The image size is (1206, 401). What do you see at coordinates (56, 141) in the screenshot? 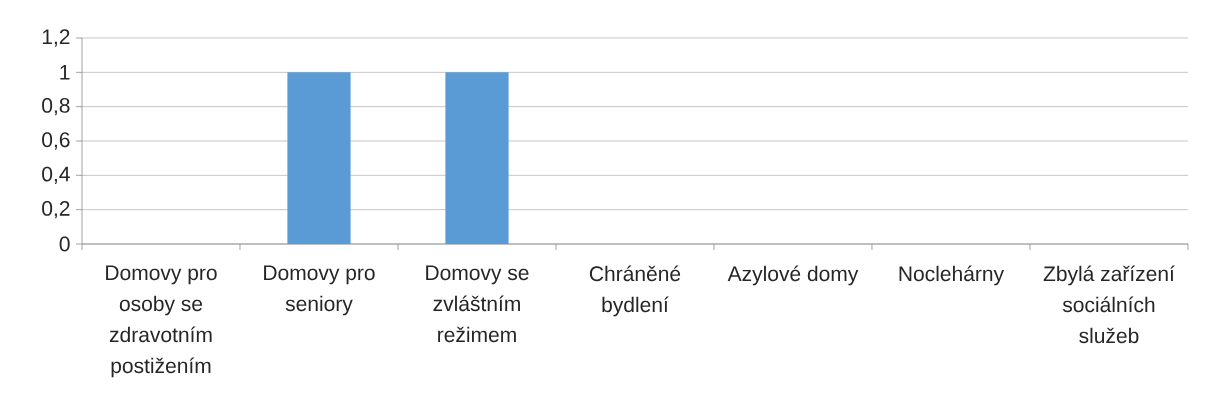
I see `y-tick-label: 0,6` at bounding box center [56, 141].